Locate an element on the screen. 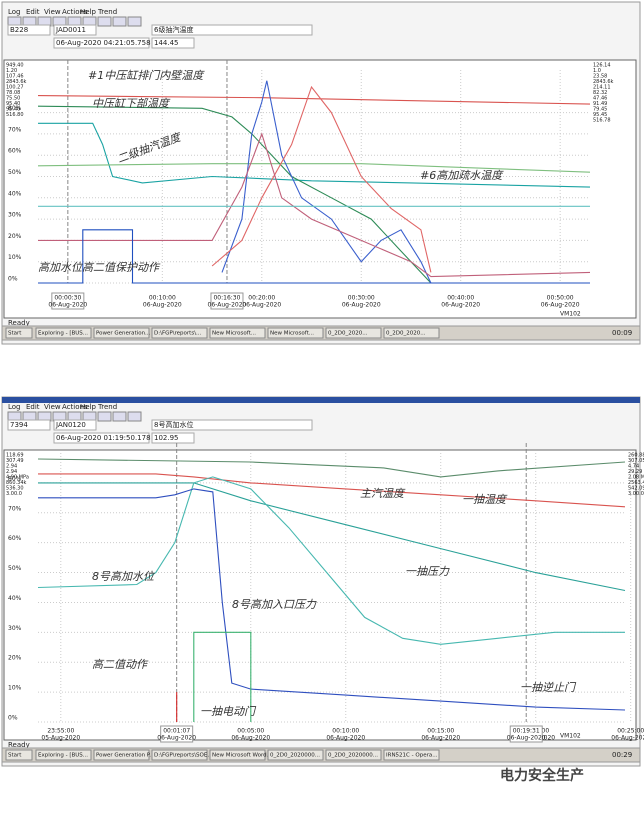 This screenshot has width=644, height=822. scale-label: 3.00.0 is located at coordinates (636, 494).